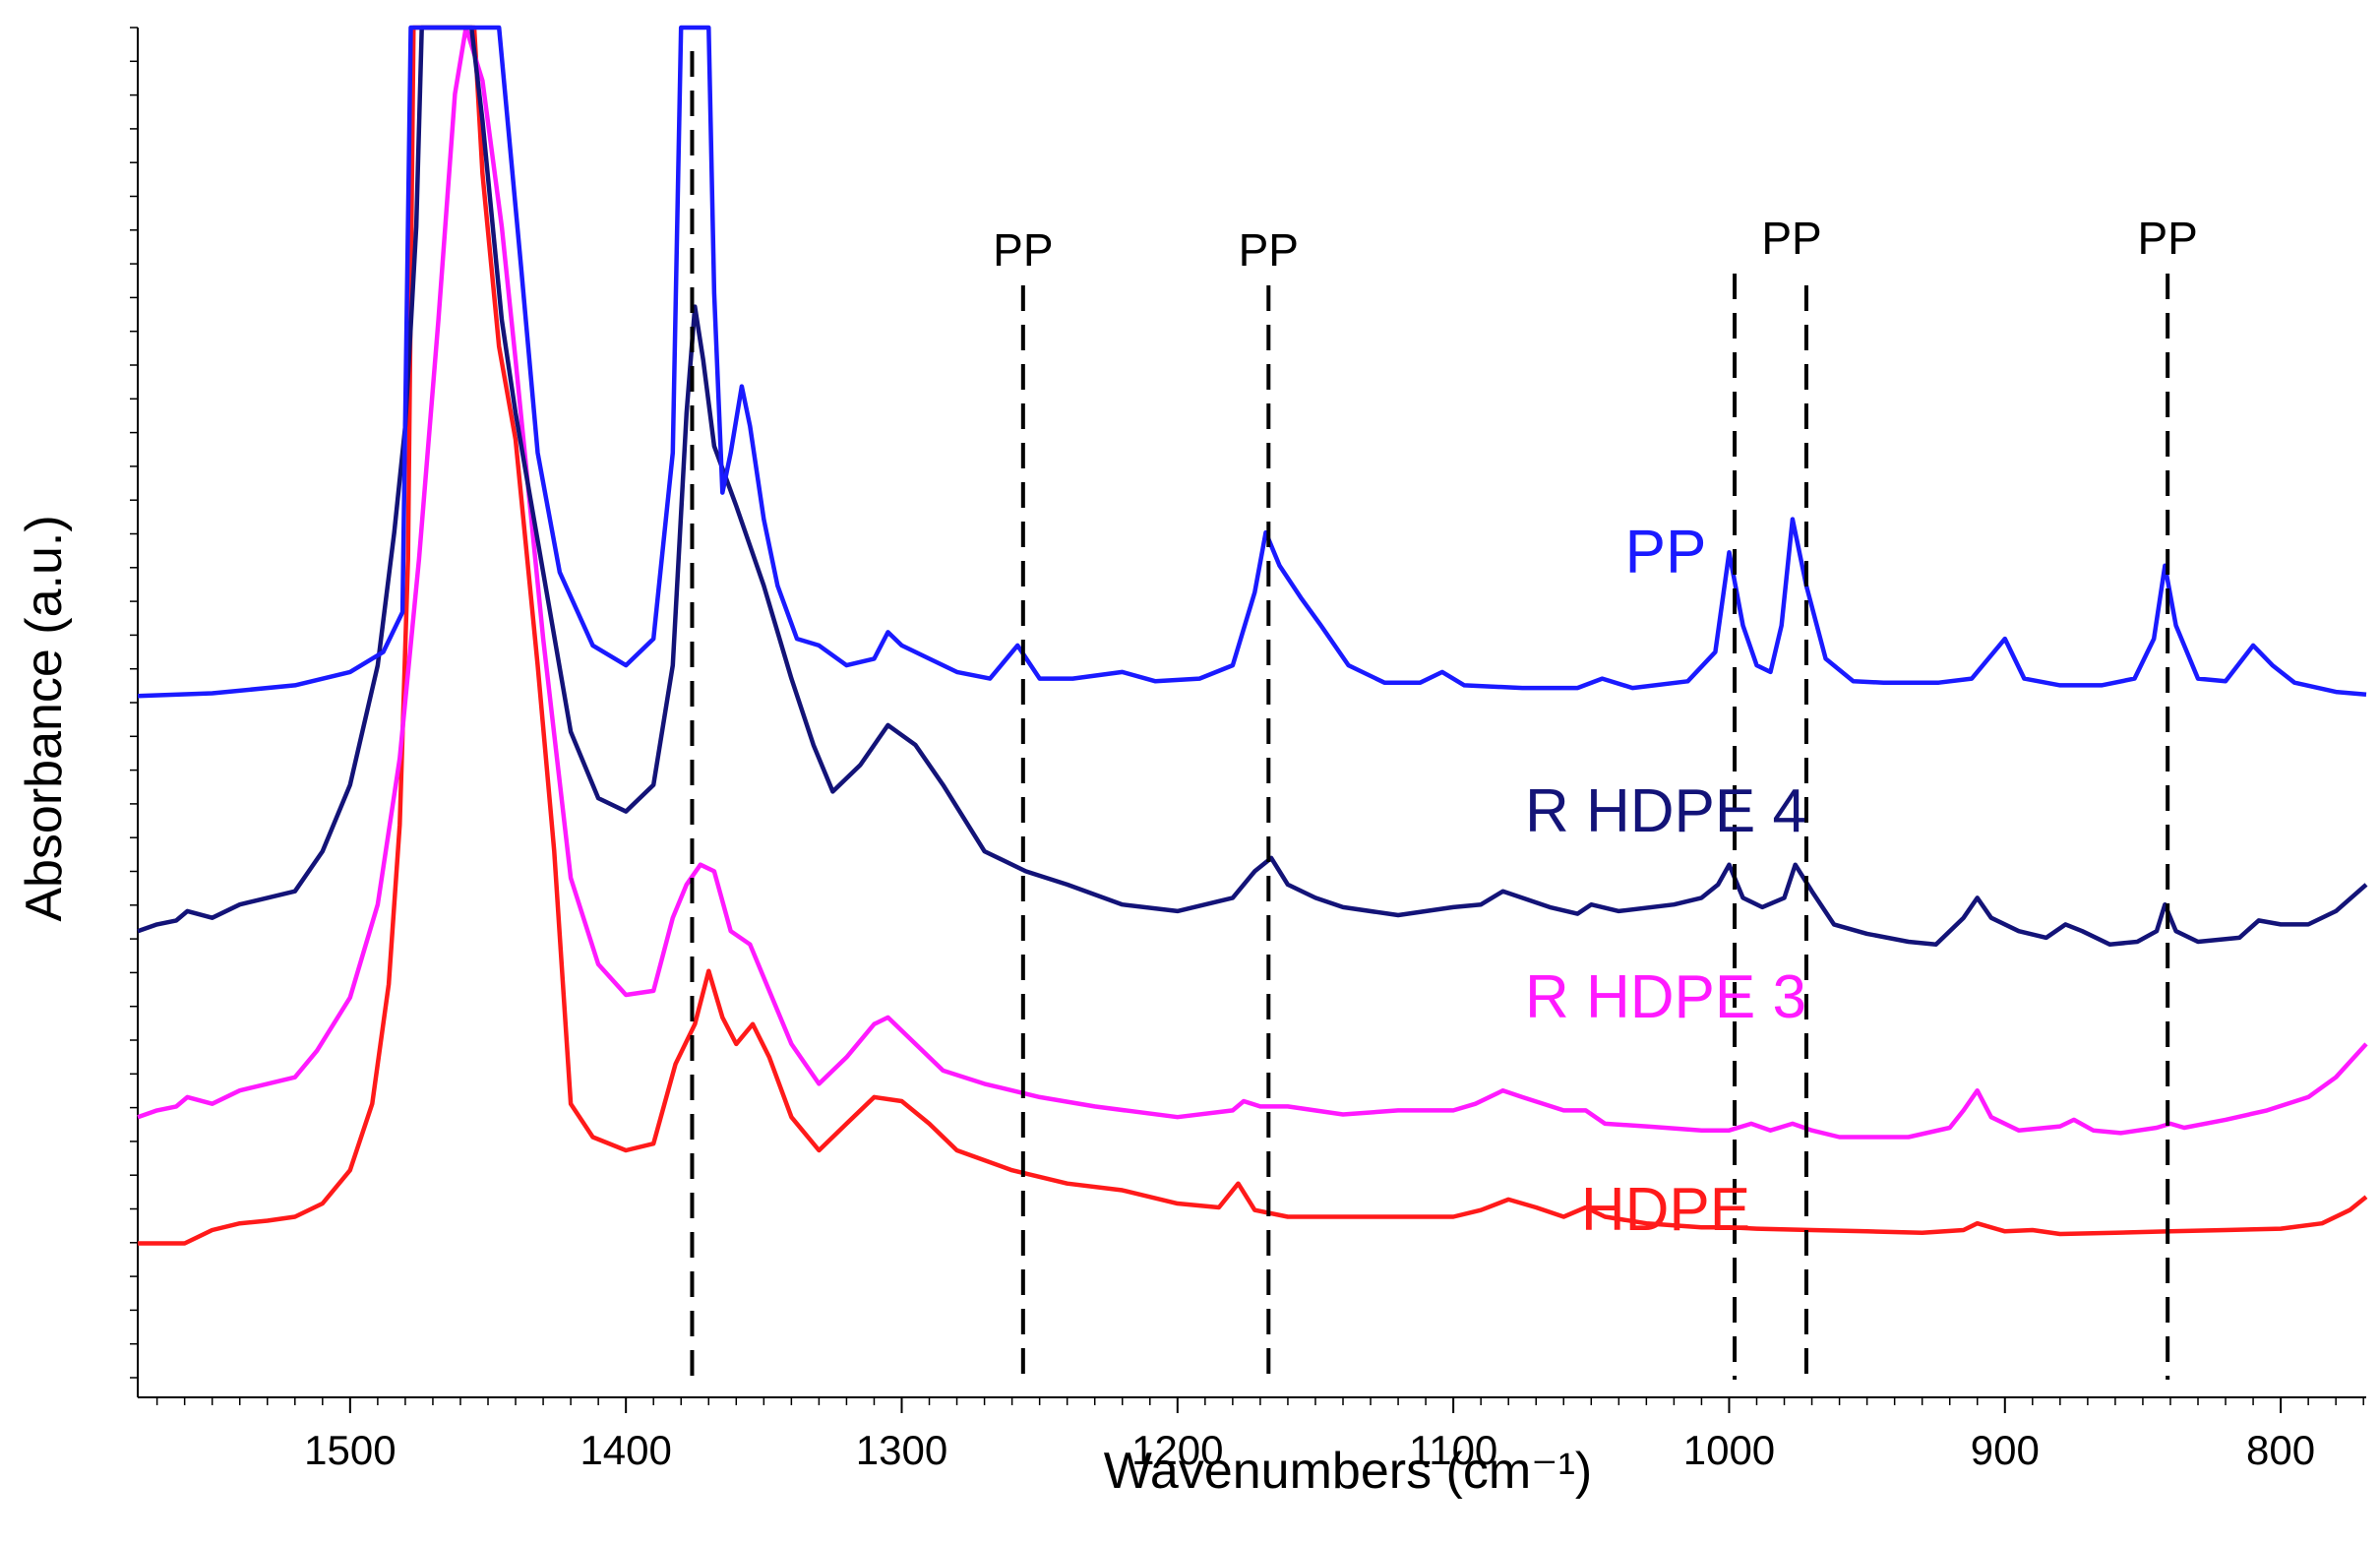 This screenshot has width=2380, height=1543. What do you see at coordinates (1665, 997) in the screenshot?
I see `series-label-r-hdpe-3: R HDPE 3` at bounding box center [1665, 997].